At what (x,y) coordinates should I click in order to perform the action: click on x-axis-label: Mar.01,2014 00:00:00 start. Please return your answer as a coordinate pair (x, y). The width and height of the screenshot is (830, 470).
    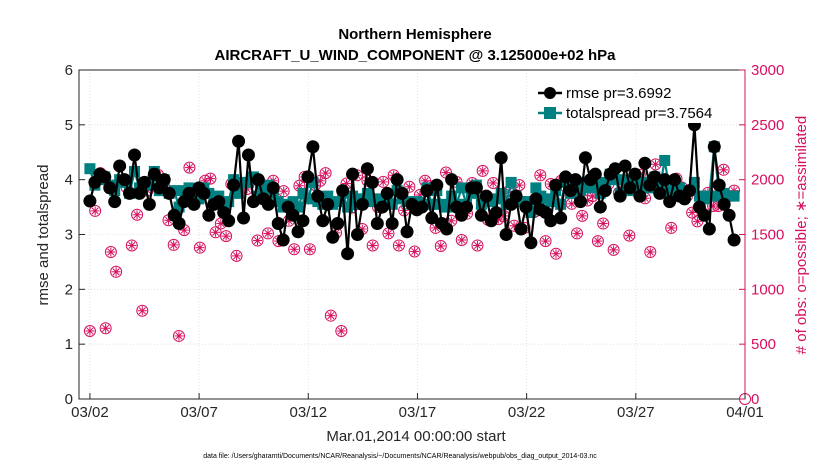
    Looking at the image, I should click on (416, 436).